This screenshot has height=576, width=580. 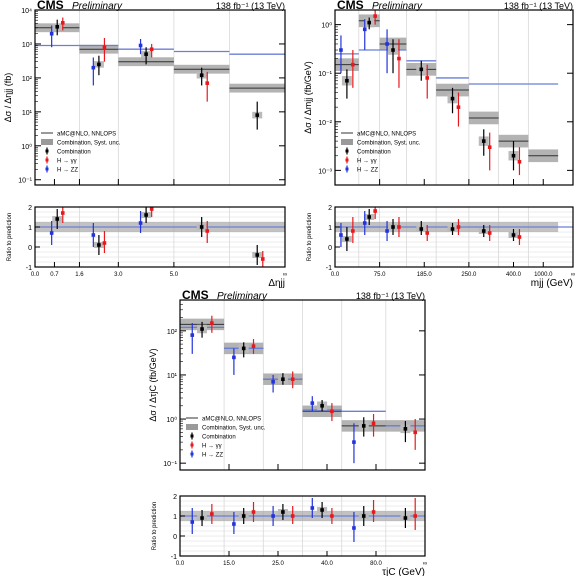 What do you see at coordinates (74, 153) in the screenshot?
I see `legend-label: Combination` at bounding box center [74, 153].